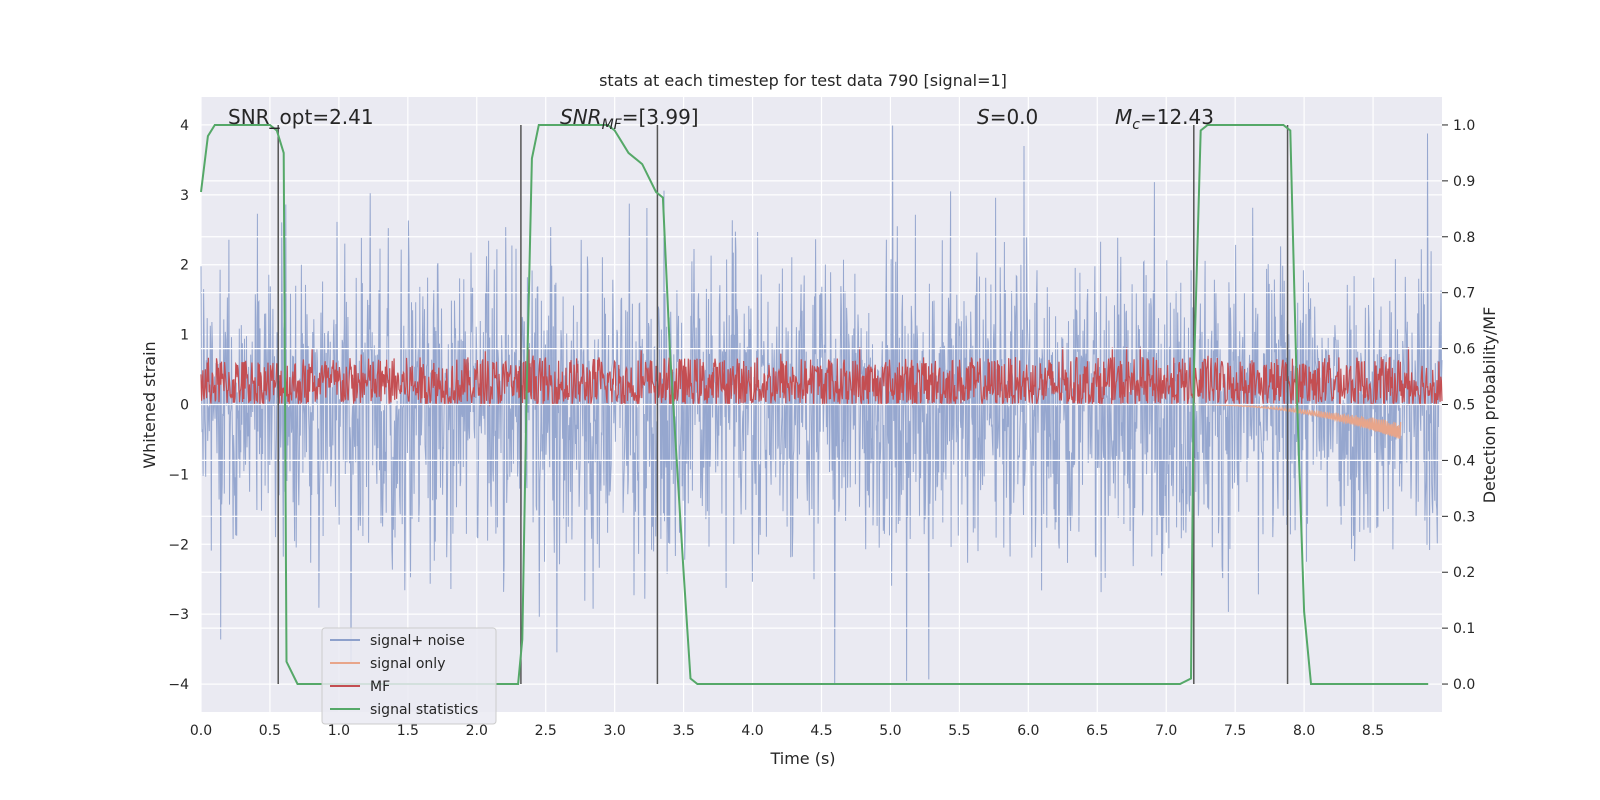 The width and height of the screenshot is (1600, 800). I want to click on y-tick-label-0: −4, so click(178, 685).